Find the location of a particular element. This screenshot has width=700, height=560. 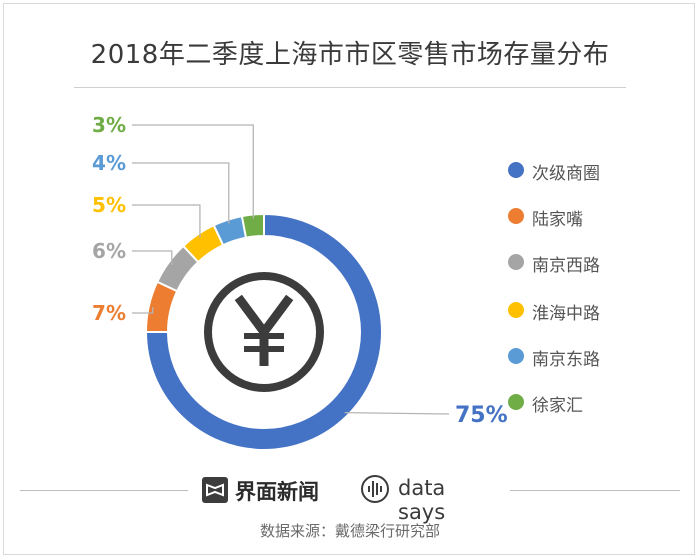

data-label-nanjing-east: 4% is located at coordinates (109, 163).